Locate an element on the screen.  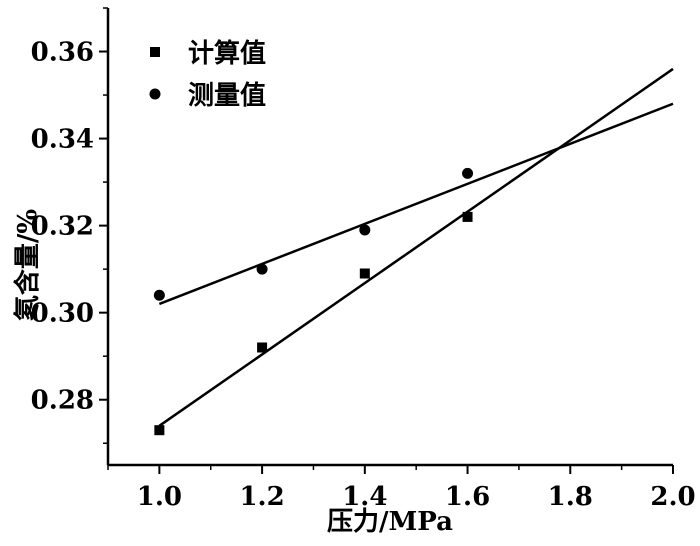
legend-marker-square is located at coordinates (155, 52).